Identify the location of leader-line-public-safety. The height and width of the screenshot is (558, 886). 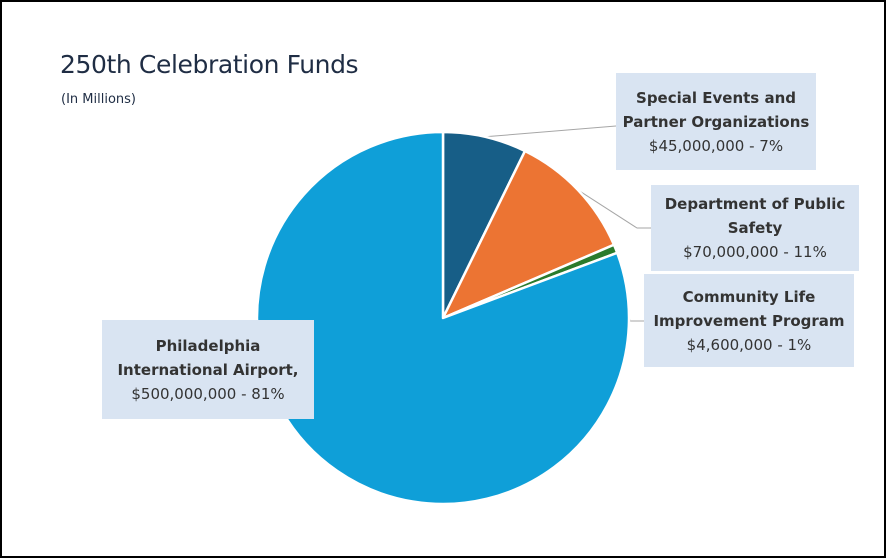
(614, 209).